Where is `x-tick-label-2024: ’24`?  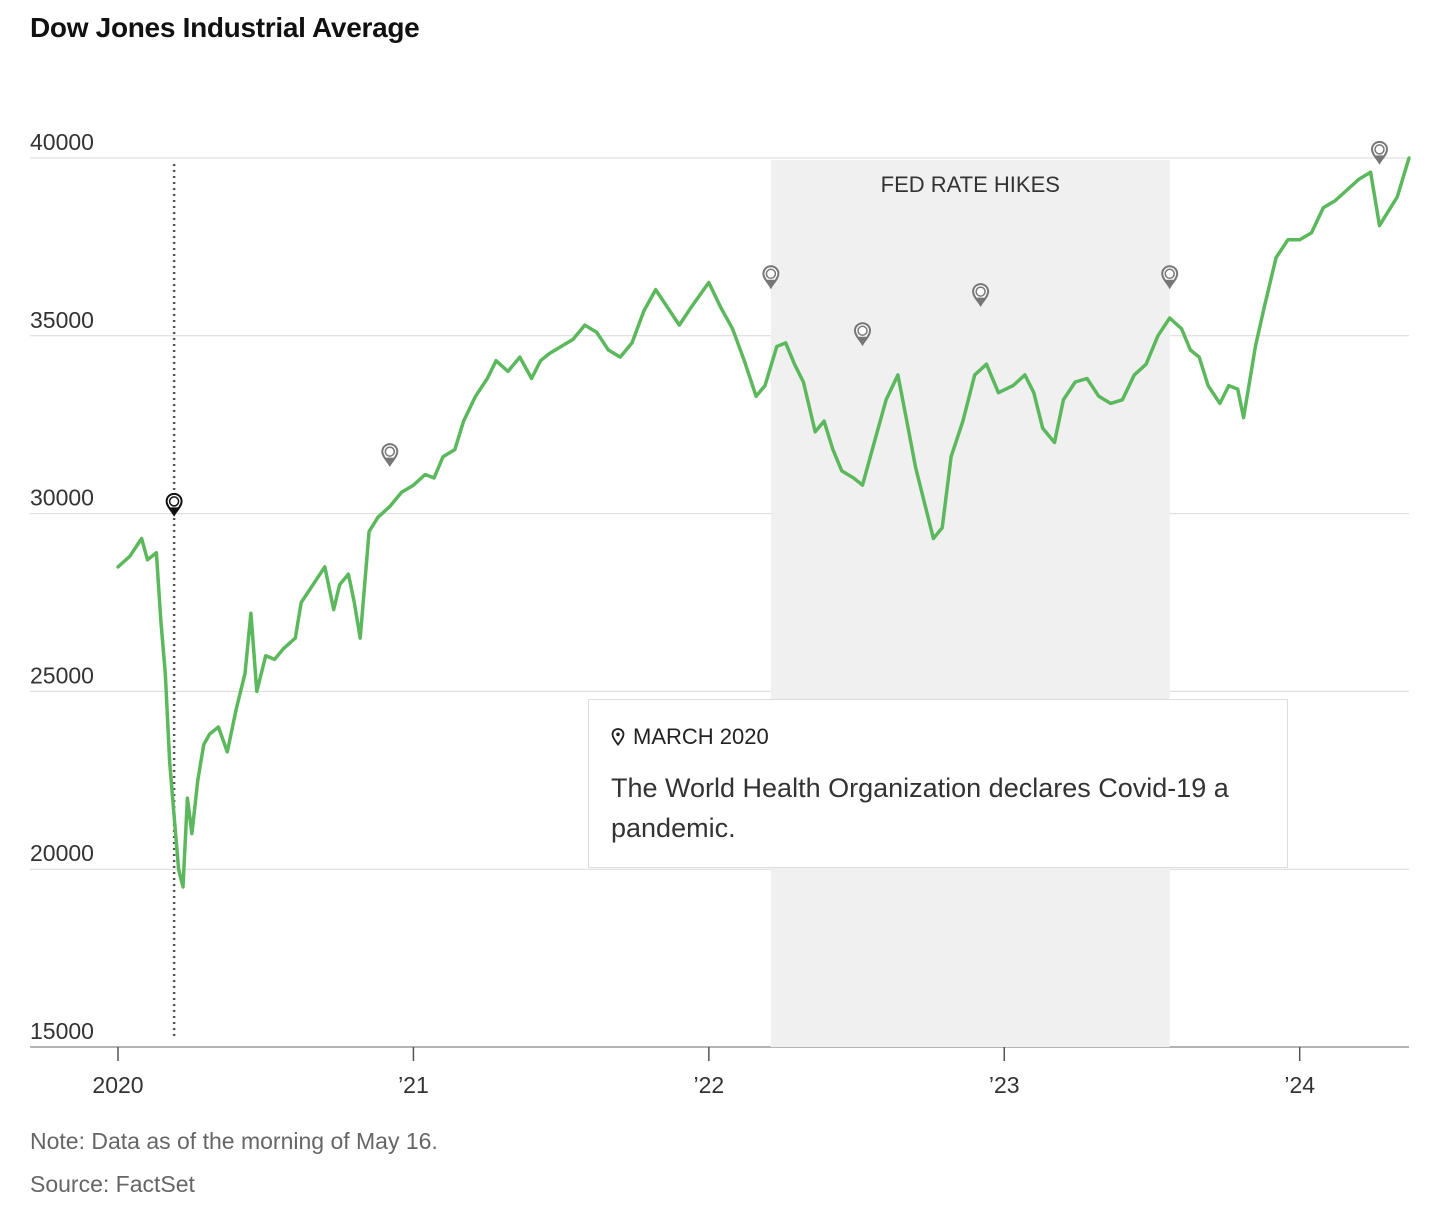 x-tick-label-2024: ’24 is located at coordinates (1299, 1085).